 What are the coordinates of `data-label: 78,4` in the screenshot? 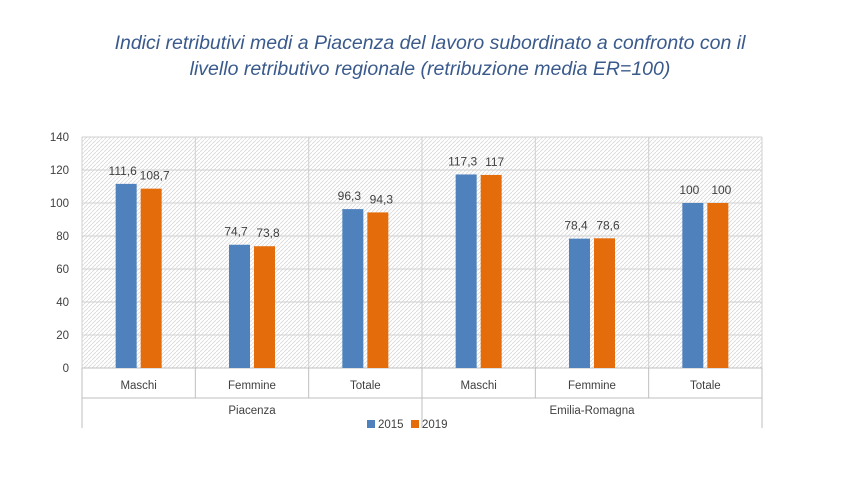 It's located at (576, 226).